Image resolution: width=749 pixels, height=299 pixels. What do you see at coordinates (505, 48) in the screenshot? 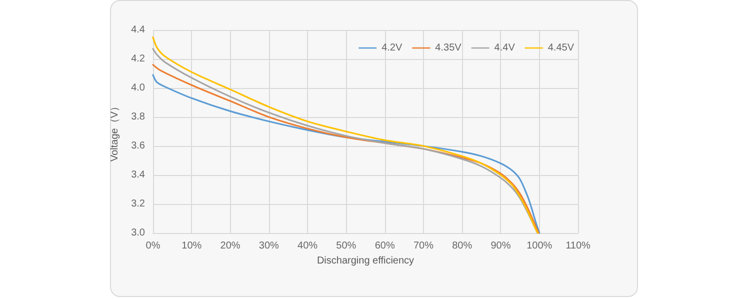
I see `legend-label: 4.4V` at bounding box center [505, 48].